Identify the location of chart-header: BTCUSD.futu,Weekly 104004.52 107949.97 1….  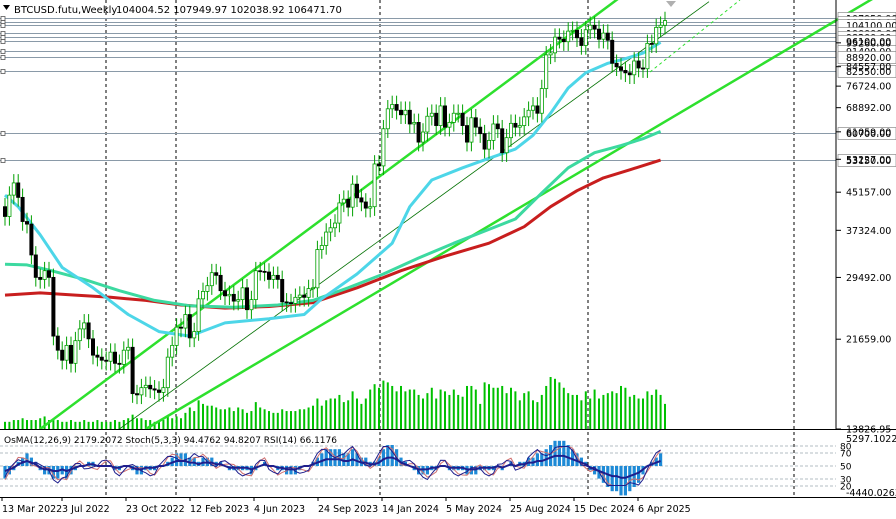
(172, 10).